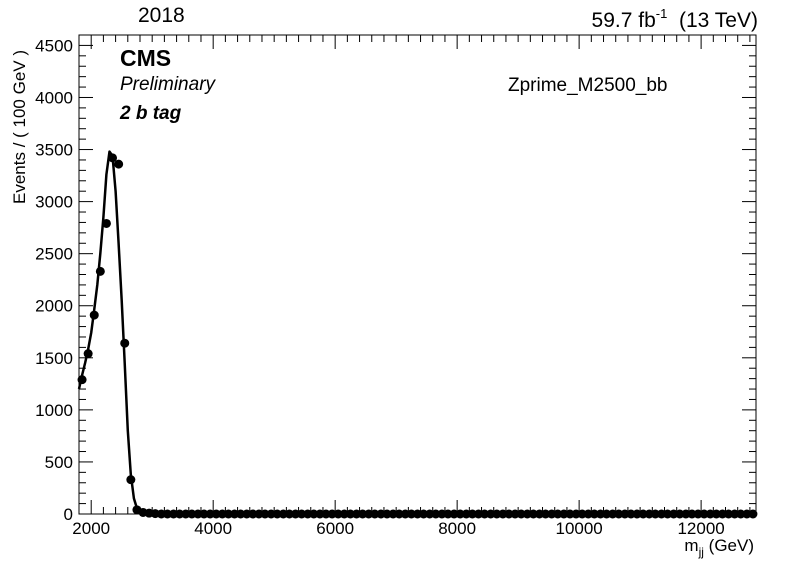 The height and width of the screenshot is (572, 796). Describe the element at coordinates (91, 528) in the screenshot. I see `x-tick-label: 2000` at that location.